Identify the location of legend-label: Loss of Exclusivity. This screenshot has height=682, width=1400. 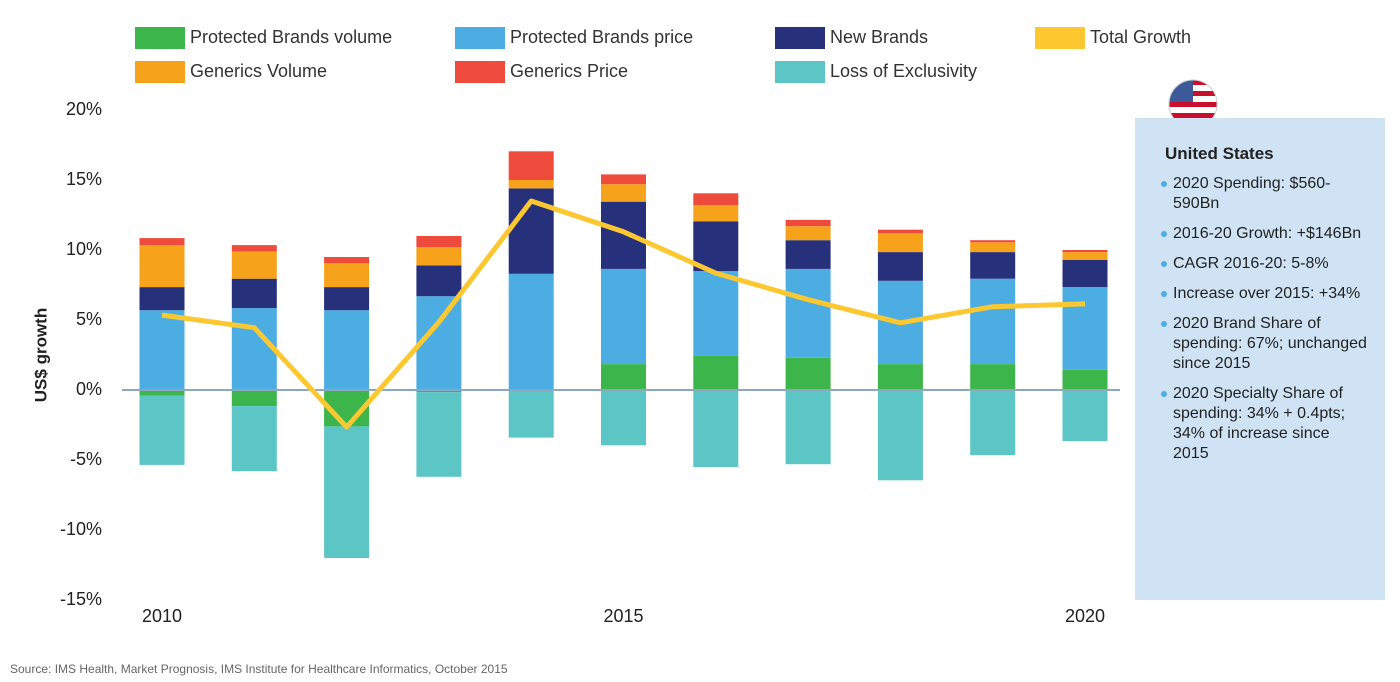
(903, 71).